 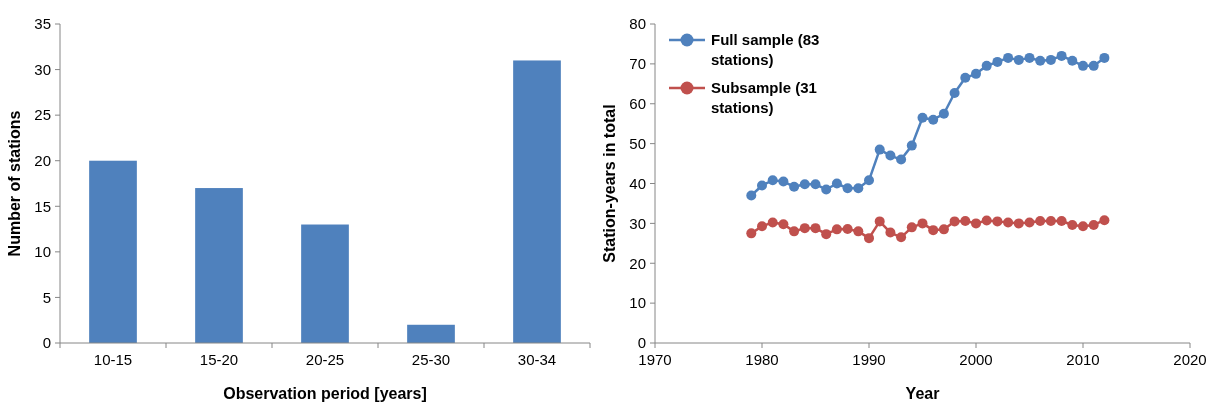 What do you see at coordinates (219, 359) in the screenshot?
I see `x-tick-label: 15-20` at bounding box center [219, 359].